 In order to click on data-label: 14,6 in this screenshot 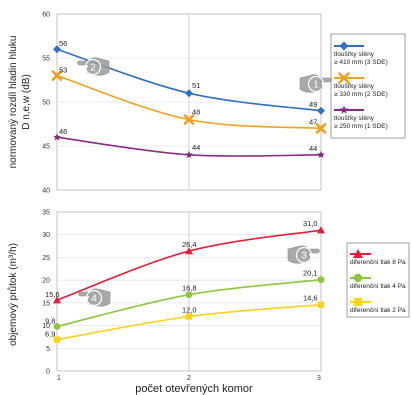, I will do `click(310, 298)`.